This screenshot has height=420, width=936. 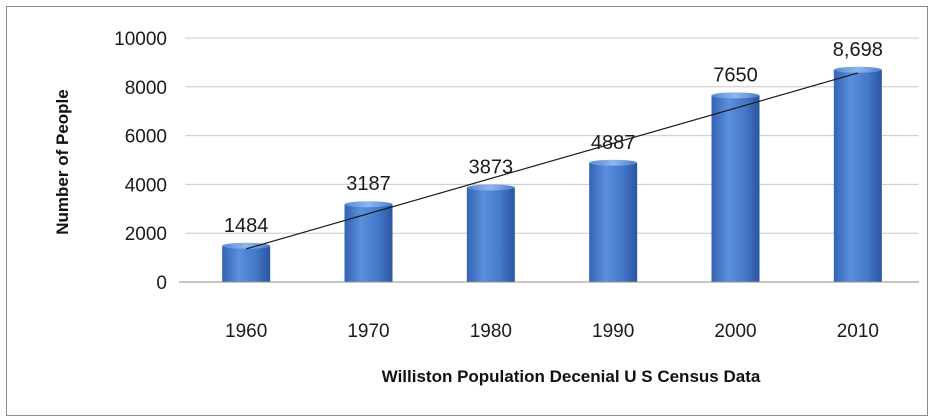 I want to click on bar-2000, so click(x=735, y=187).